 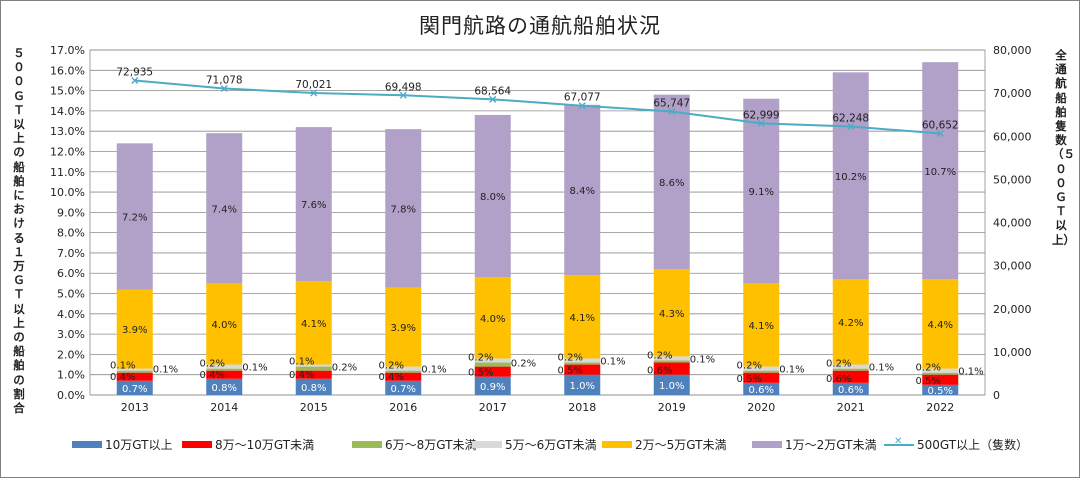 What do you see at coordinates (540, 26) in the screenshot?
I see `chart-title: 関門航路の通航船舶状況` at bounding box center [540, 26].